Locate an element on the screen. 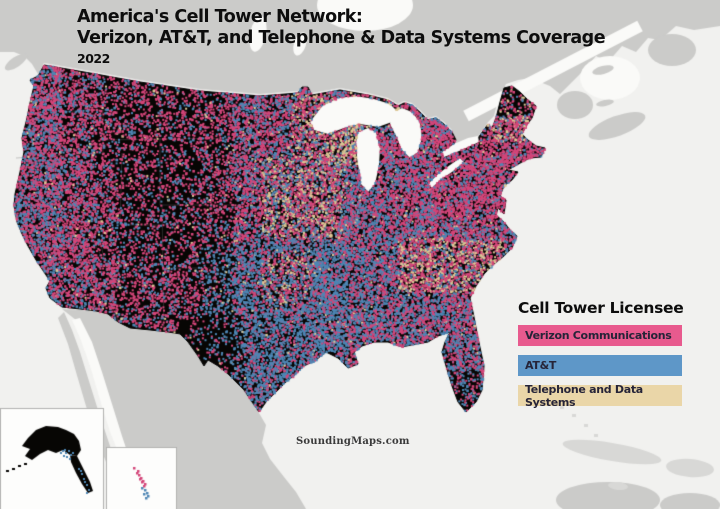 The width and height of the screenshot is (720, 509). attribution: SoundingMaps.com is located at coordinates (353, 441).